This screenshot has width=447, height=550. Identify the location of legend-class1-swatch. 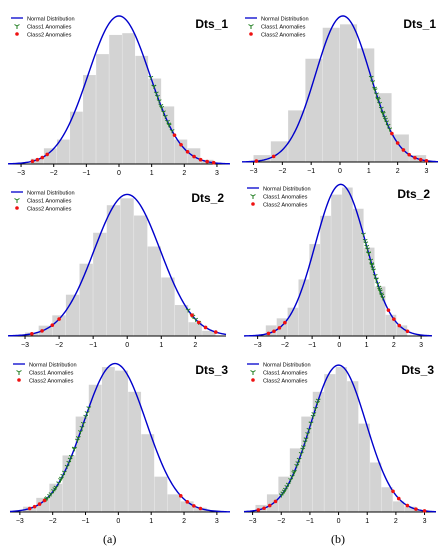
(253, 372).